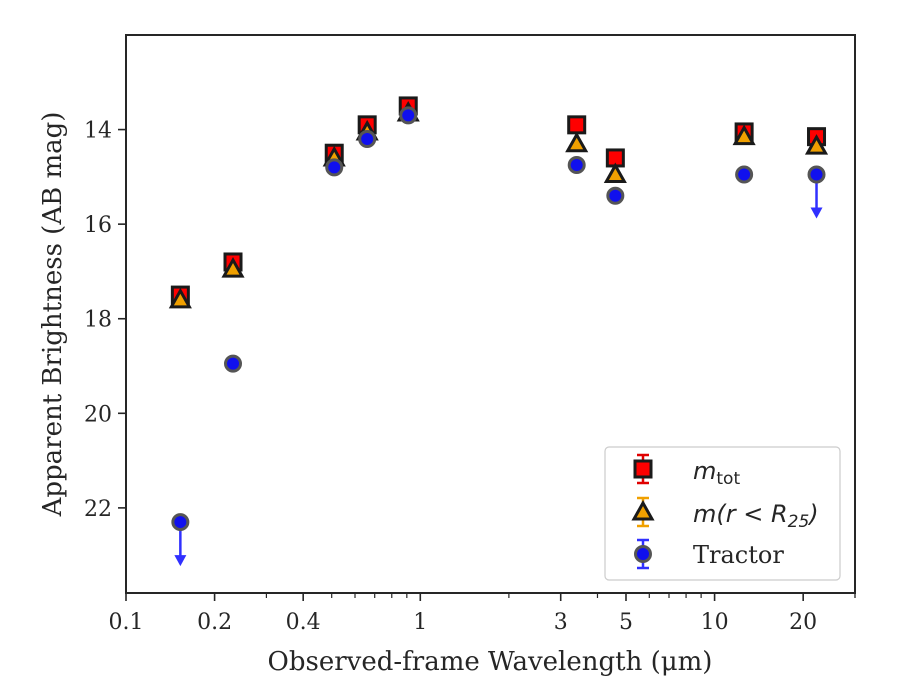 This screenshot has height=700, width=900. I want to click on legend-label-tractor: Tractor, so click(738, 555).